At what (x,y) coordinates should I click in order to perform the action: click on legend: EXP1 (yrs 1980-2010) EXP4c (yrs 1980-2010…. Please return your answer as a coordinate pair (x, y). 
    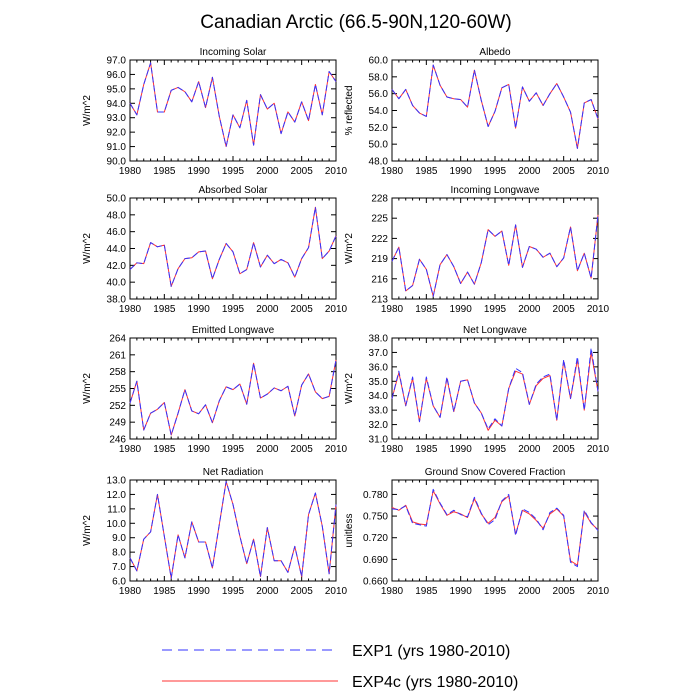
    Looking at the image, I should click on (340, 667).